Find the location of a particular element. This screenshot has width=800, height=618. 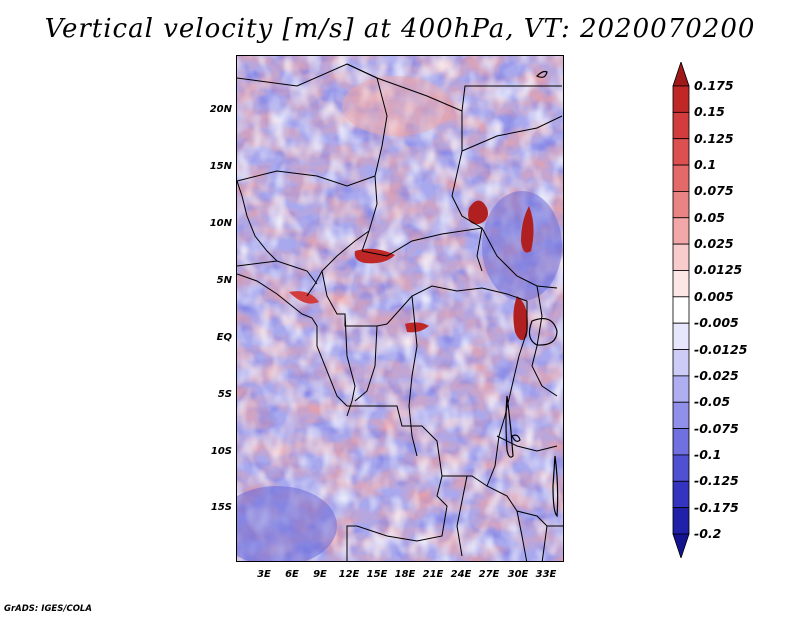

lat-tick-label: 5S is located at coordinates (224, 394).